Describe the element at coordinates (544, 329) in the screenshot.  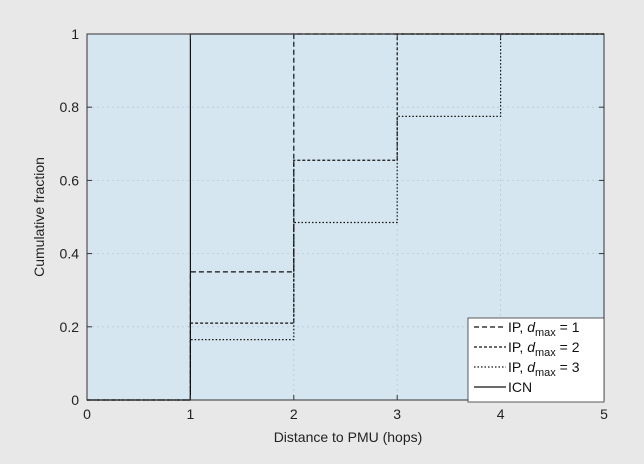
I see `legend-label-1: IP, dmax = 1` at that location.